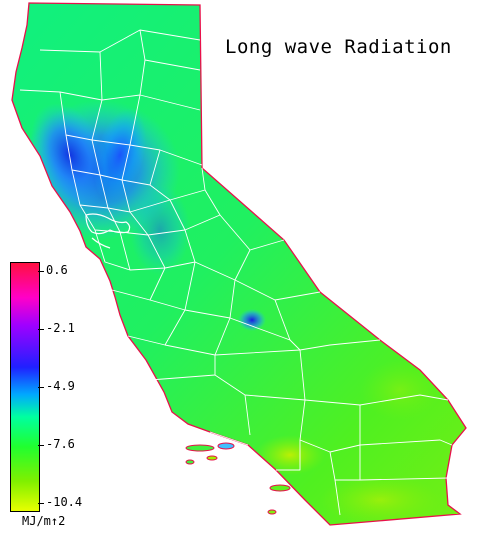 This screenshot has width=500, height=550. Describe the element at coordinates (60, 444) in the screenshot. I see `scale-label-3: -7.6` at that location.